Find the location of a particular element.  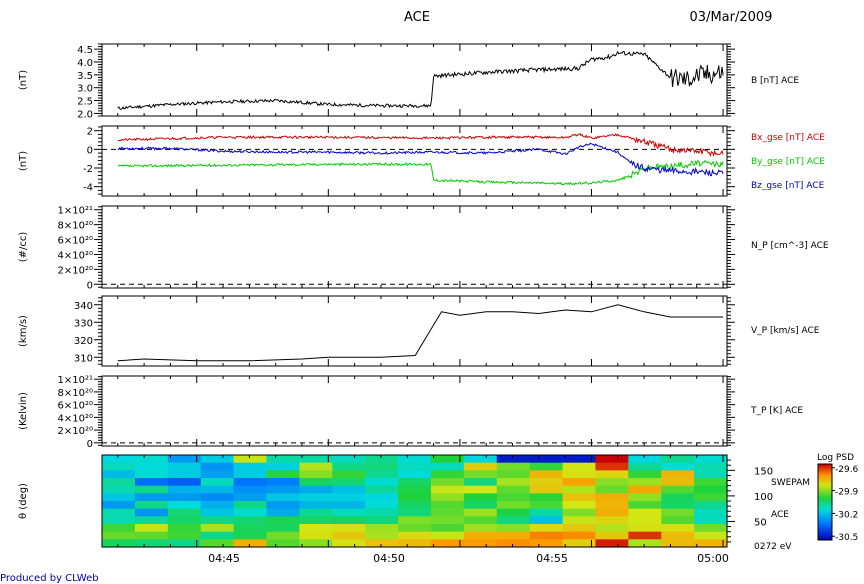

time-tick-label: 04:55 is located at coordinates (552, 558).